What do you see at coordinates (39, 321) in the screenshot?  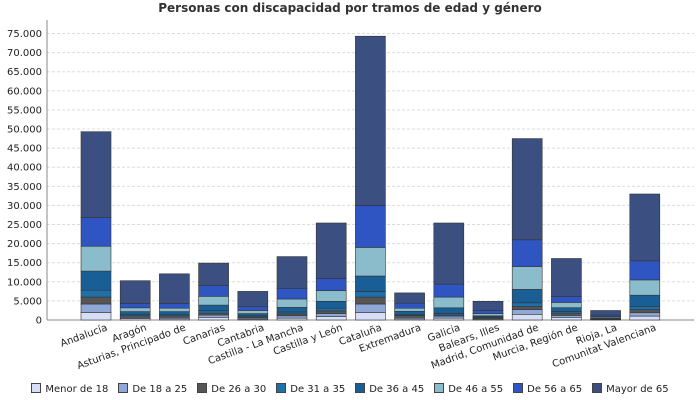 I see `y-tick-label: 0` at bounding box center [39, 321].